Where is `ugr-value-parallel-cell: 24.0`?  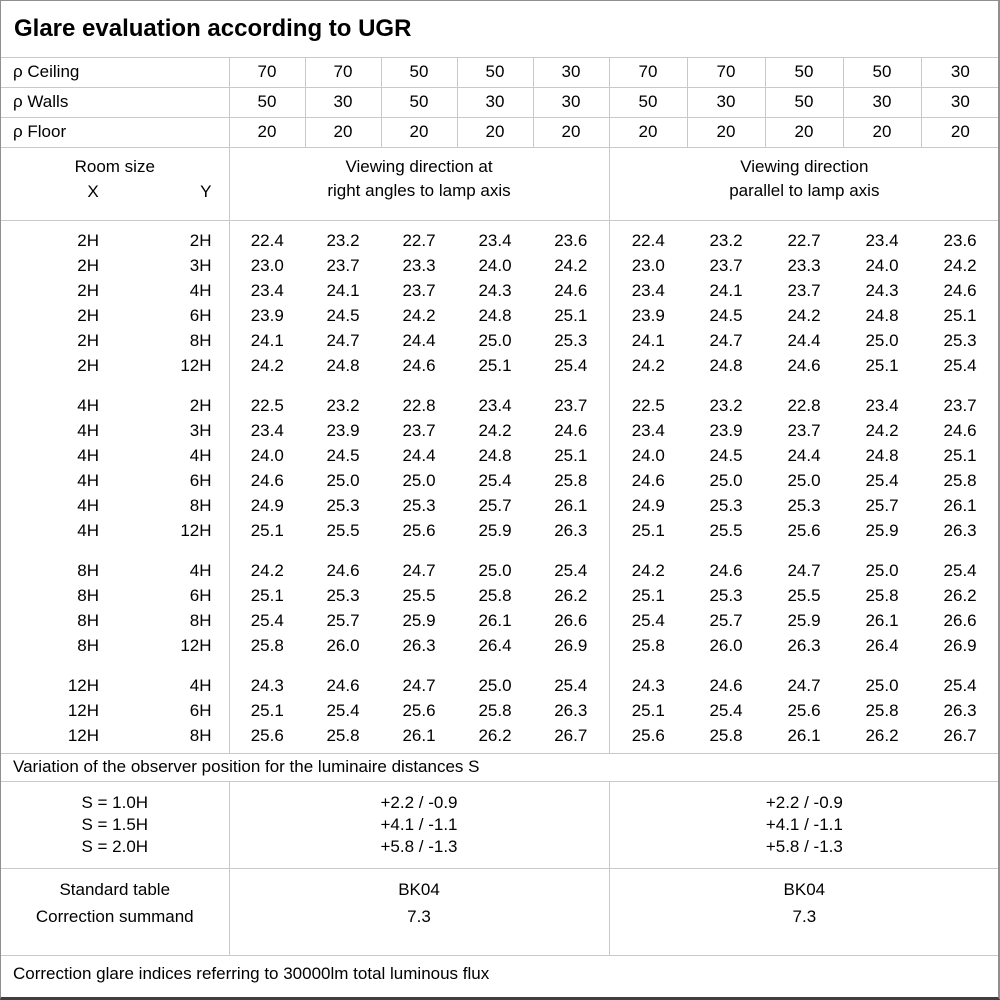
ugr-value-parallel-cell: 24.0 is located at coordinates (882, 265).